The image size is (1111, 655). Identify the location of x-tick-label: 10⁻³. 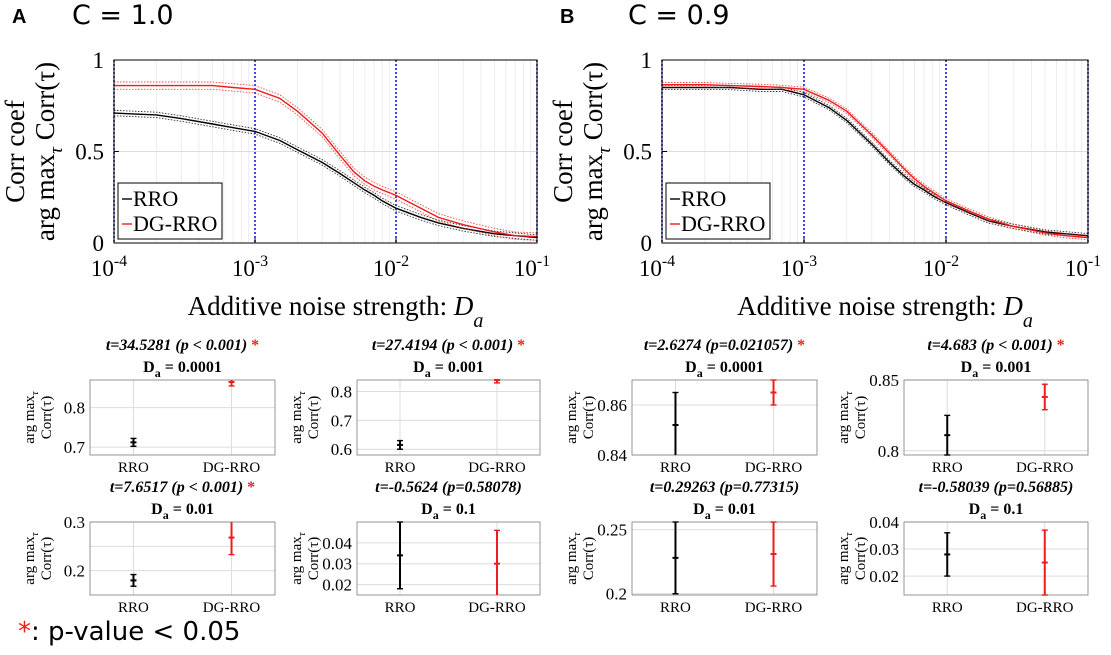
(799, 267).